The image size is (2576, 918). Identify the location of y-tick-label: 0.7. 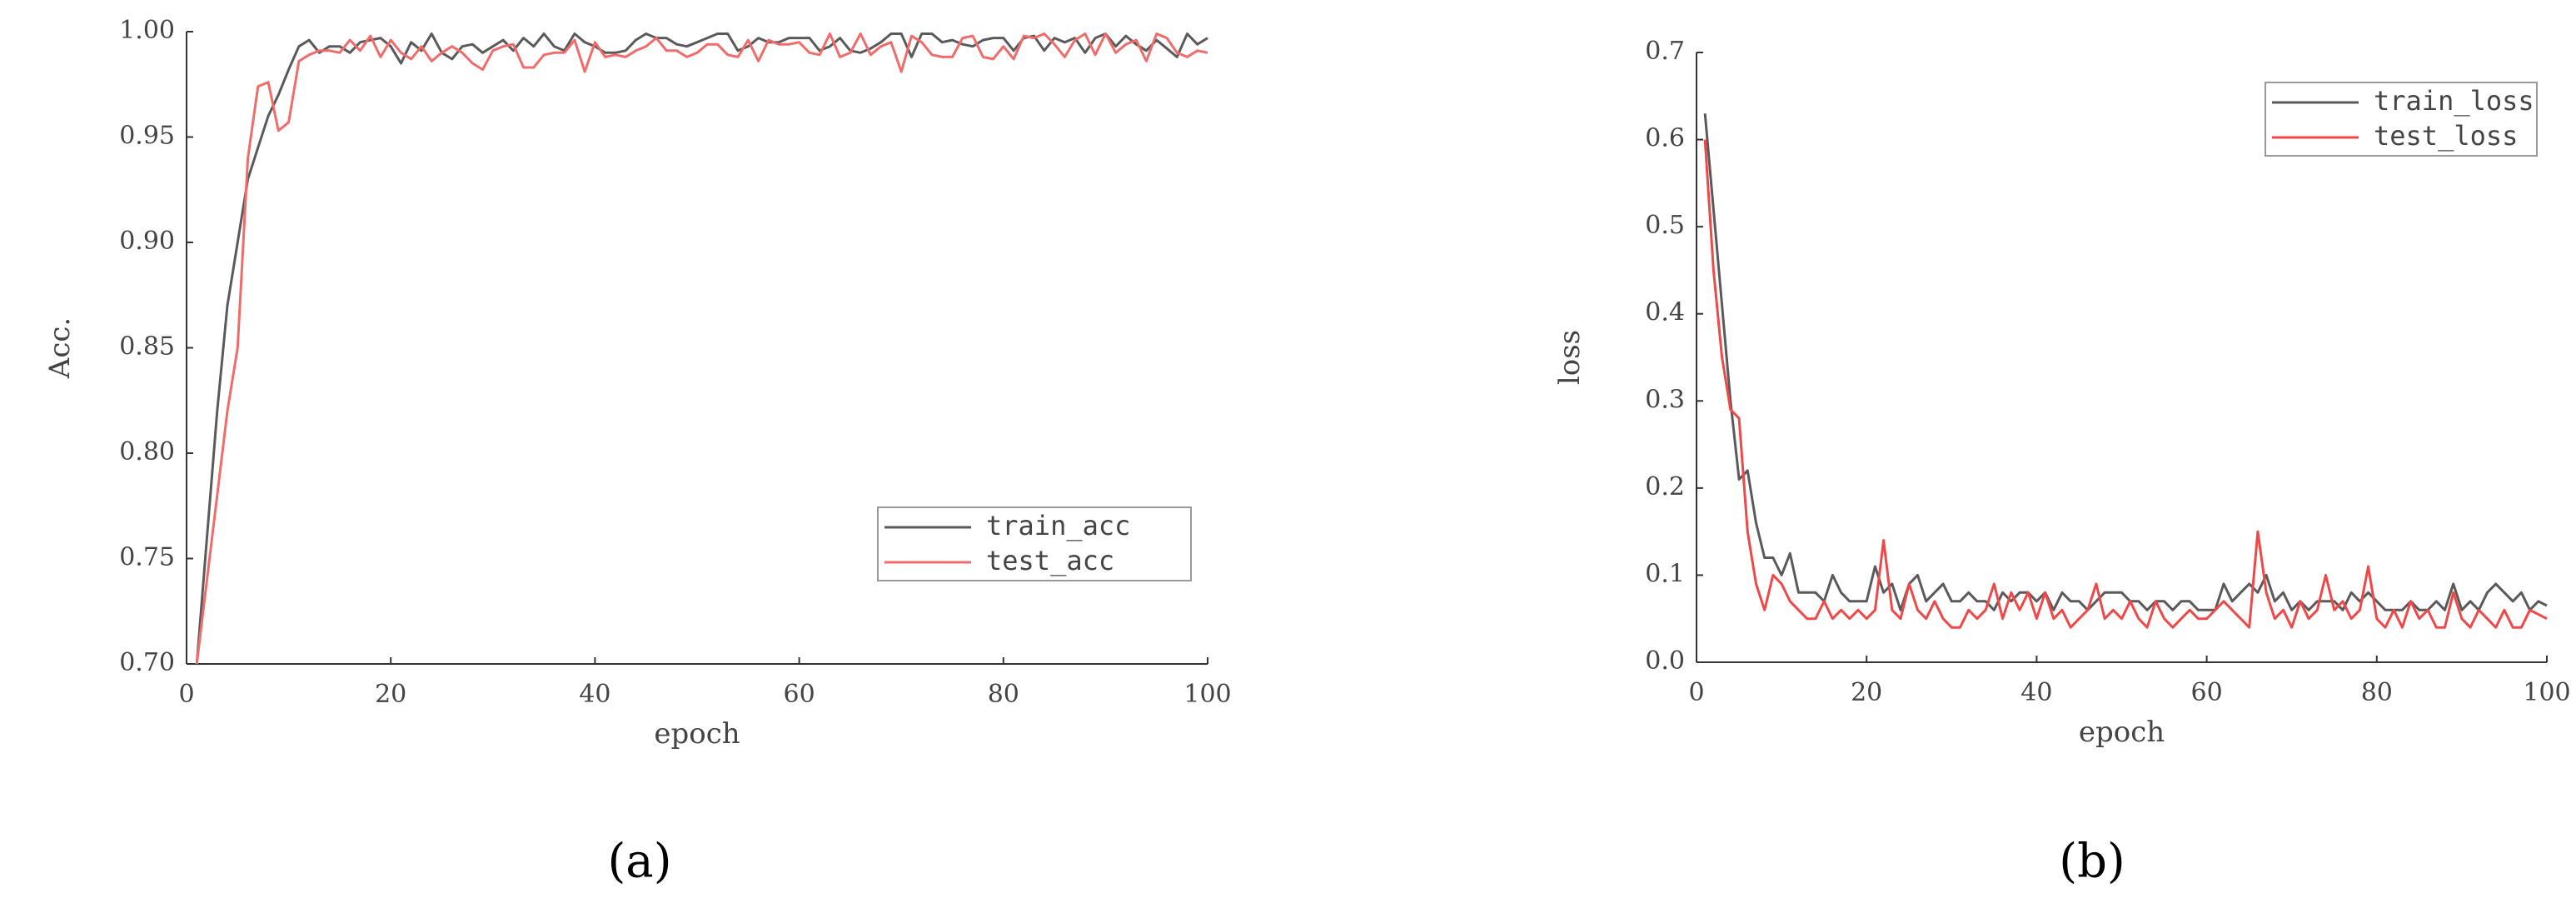
(1665, 51).